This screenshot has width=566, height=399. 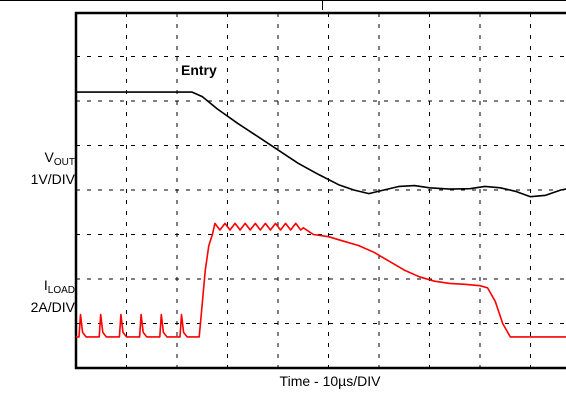 I want to click on x-axis-label: Time - 10µs/DIV, so click(x=330, y=381).